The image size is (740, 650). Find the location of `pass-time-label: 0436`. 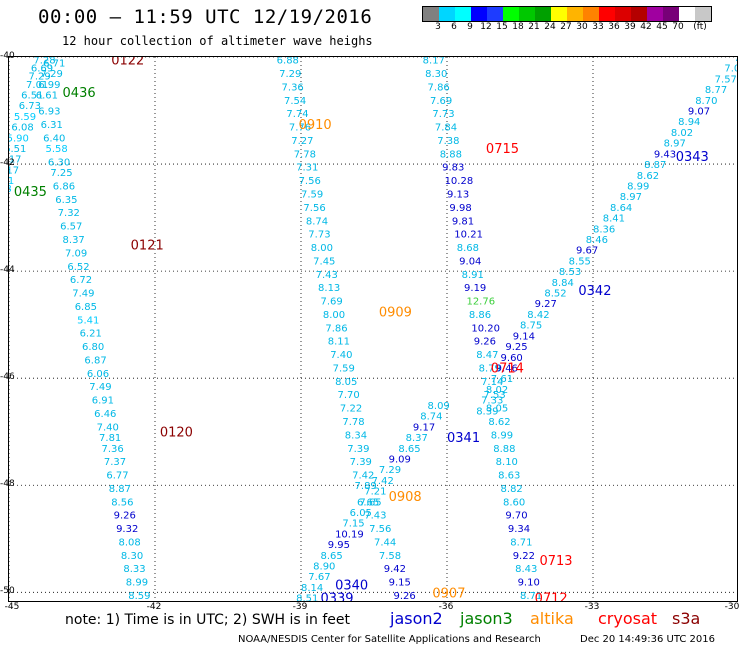

pass-time-label: 0436 is located at coordinates (79, 93).